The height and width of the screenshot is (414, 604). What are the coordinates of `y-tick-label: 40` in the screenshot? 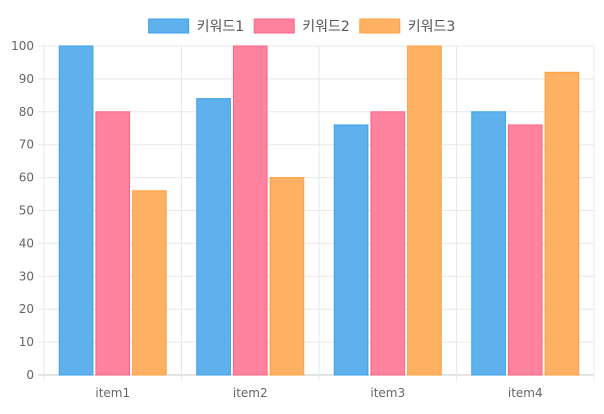 It's located at (26, 243).